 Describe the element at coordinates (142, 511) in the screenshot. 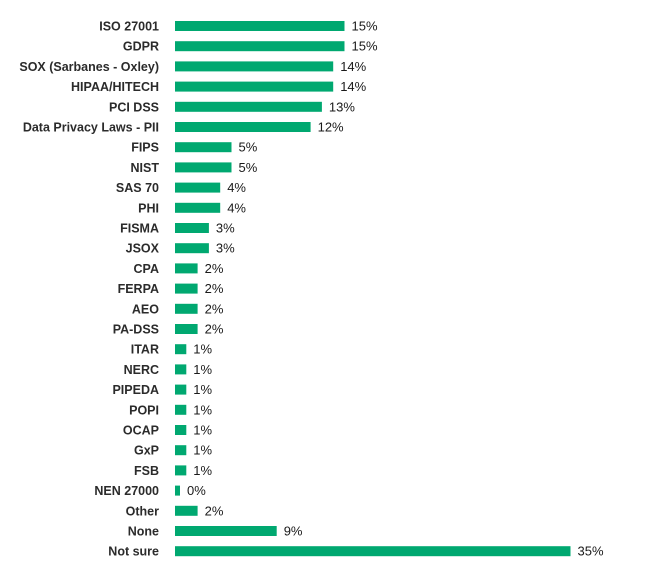

I see `category-label: Other` at that location.